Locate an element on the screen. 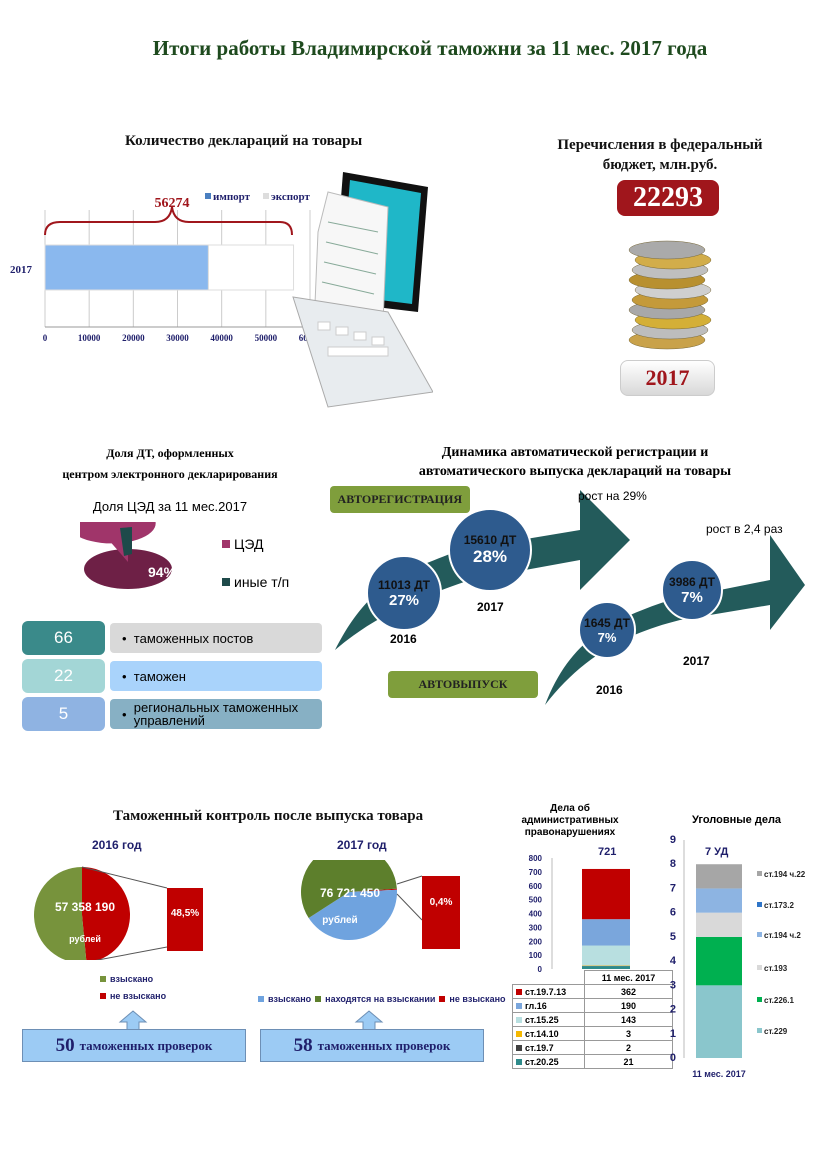 This screenshot has height=1169, width=827. bar-segment-ст.229 is located at coordinates (719, 1021).